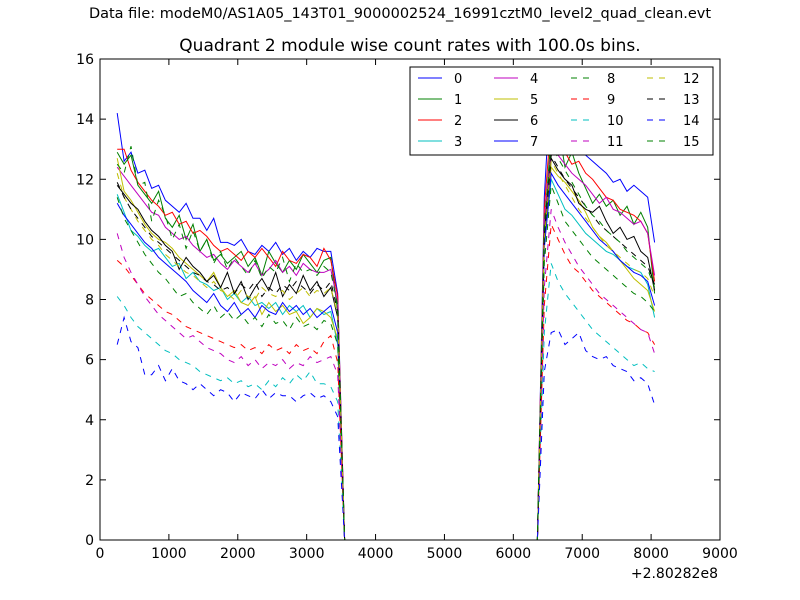 The width and height of the screenshot is (800, 600). Describe the element at coordinates (458, 142) in the screenshot. I see `legend-label-3: 3` at that location.